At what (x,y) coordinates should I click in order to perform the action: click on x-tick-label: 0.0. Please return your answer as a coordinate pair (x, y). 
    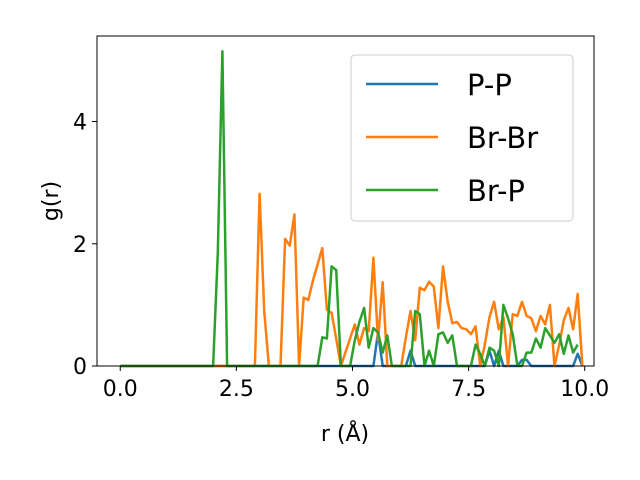
    Looking at the image, I should click on (120, 389).